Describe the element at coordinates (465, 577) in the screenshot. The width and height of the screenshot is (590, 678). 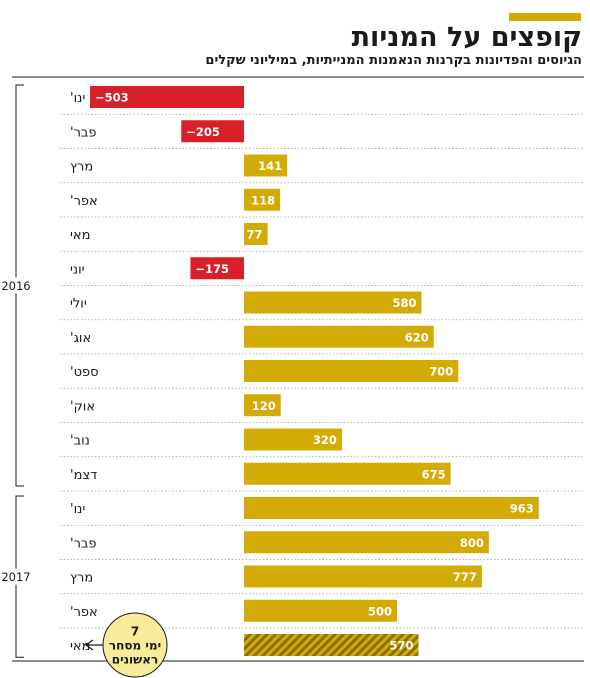
I see `value-label: 777` at that location.